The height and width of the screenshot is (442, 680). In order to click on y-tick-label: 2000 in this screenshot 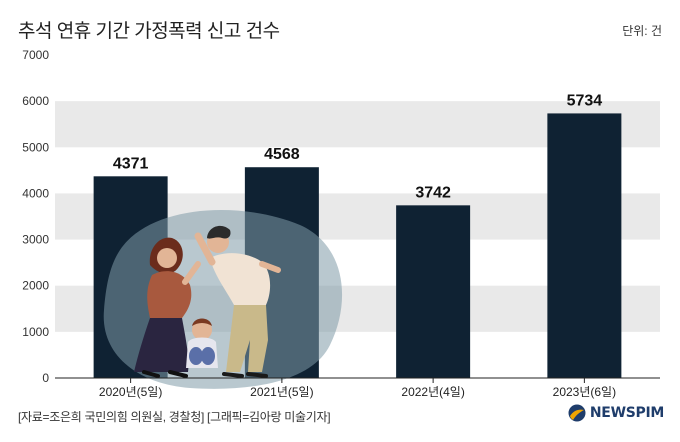, I will do `click(35, 286)`.